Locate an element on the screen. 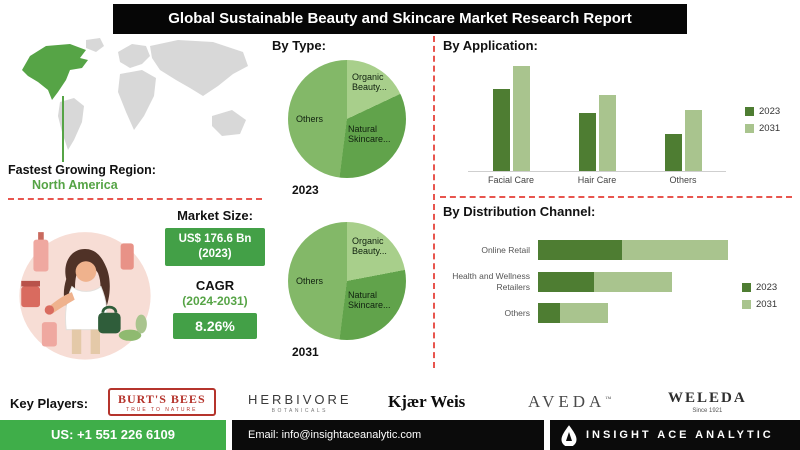 The width and height of the screenshot is (800, 450). pie-year-2031: 2031 is located at coordinates (305, 352).